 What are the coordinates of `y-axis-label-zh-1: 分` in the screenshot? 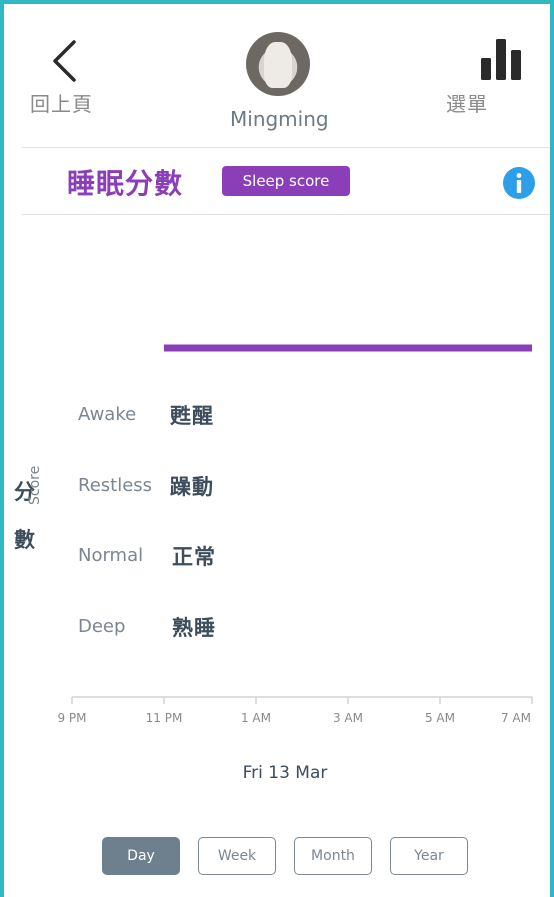 It's located at (24, 492).